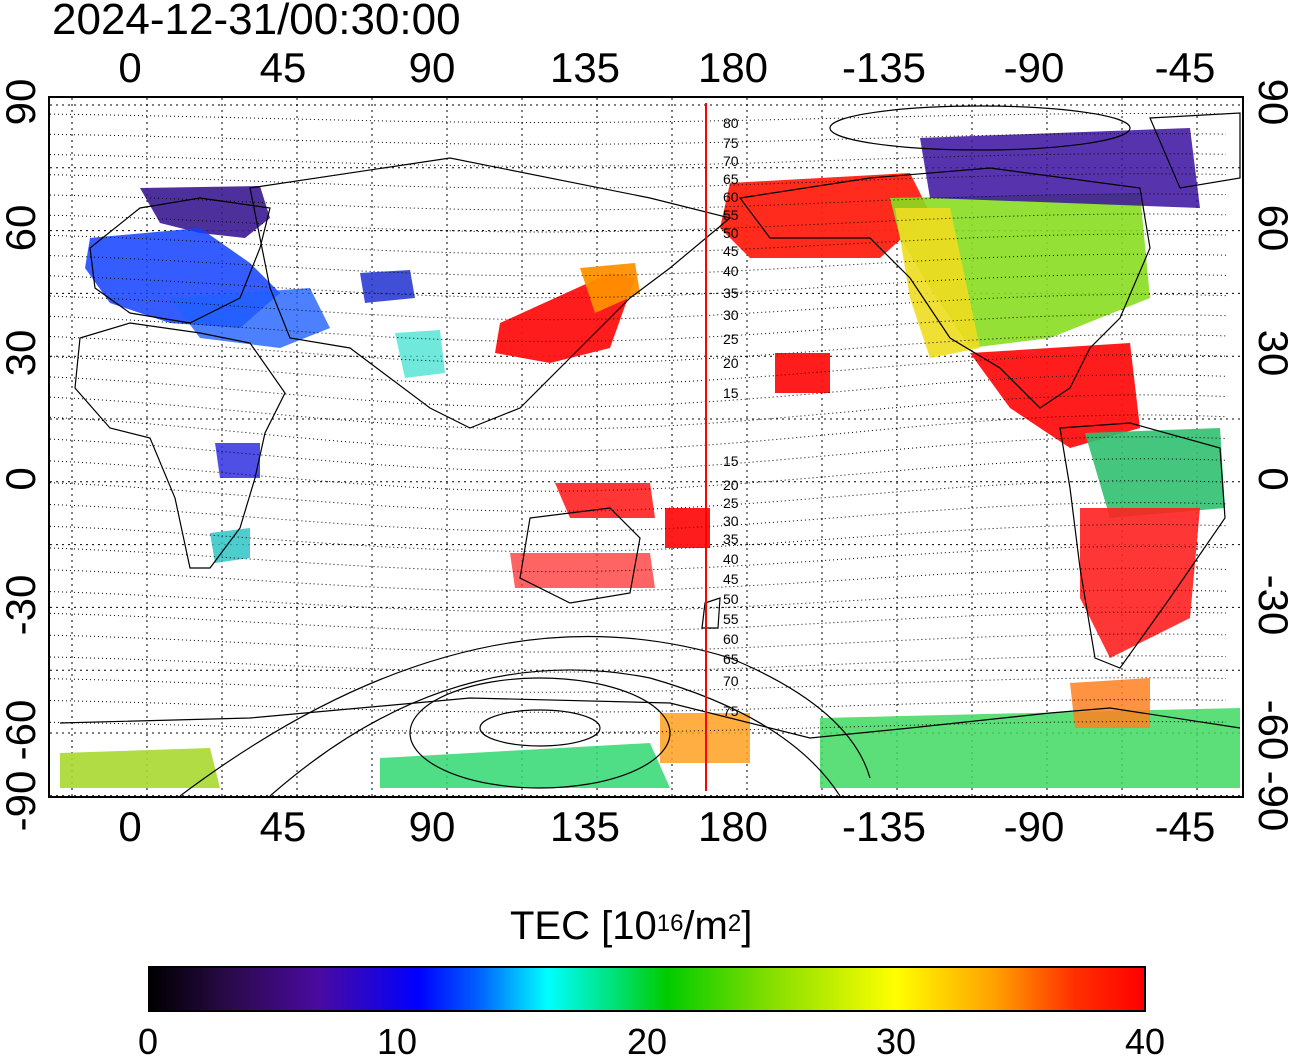  What do you see at coordinates (525, 765) in the screenshot?
I see `tec-patch-antarctic-mid` at bounding box center [525, 765].